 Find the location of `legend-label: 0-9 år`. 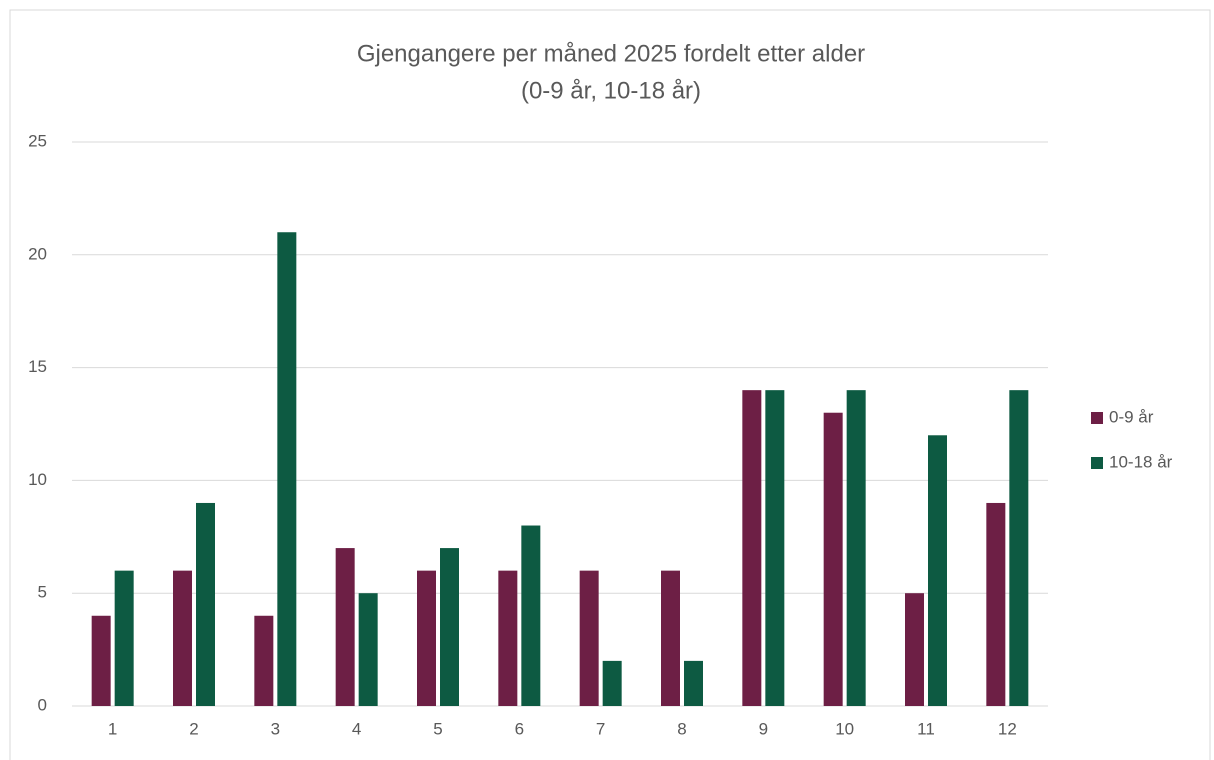

legend-label: 0-9 år is located at coordinates (1131, 416).